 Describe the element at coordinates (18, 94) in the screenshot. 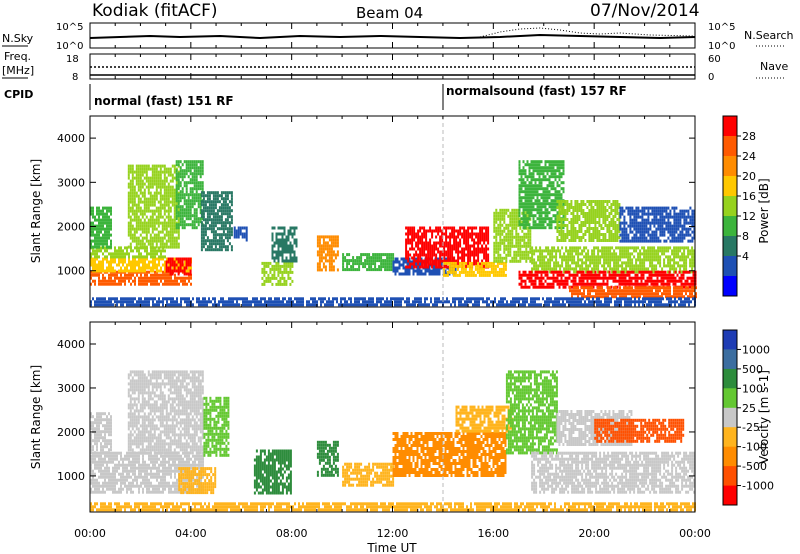

I see `cpid-label: CPID` at that location.